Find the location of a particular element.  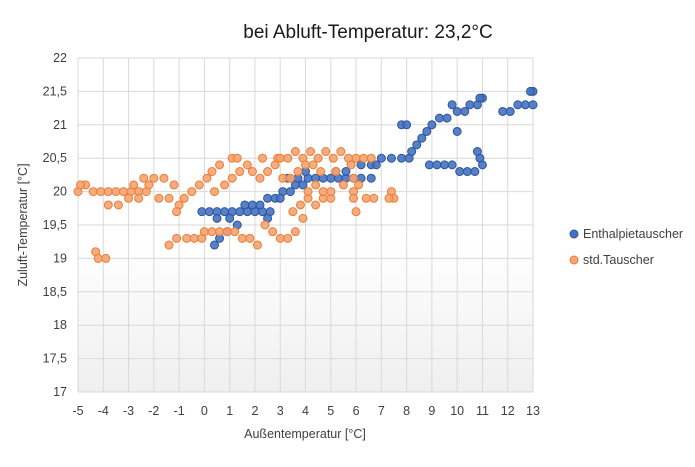

chart-title: bei Abluft-Temperatur: 23,2°C is located at coordinates (367, 32).